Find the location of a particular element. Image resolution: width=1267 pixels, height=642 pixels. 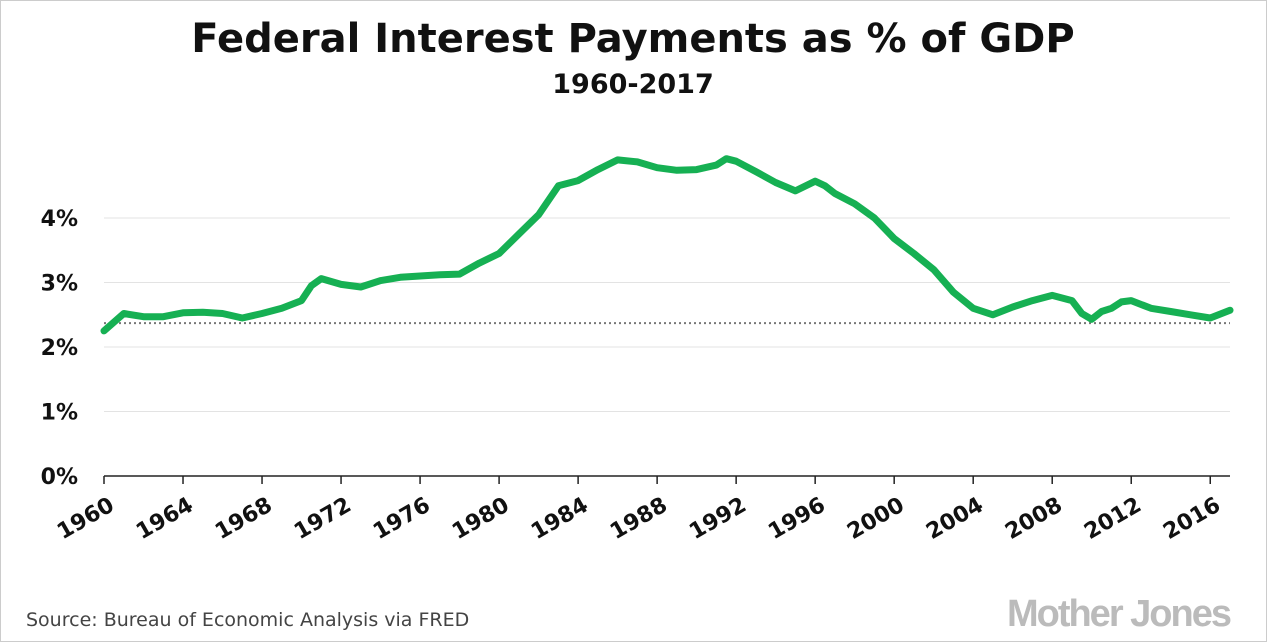

chart-subtitle: 1960-2017 is located at coordinates (633, 84).